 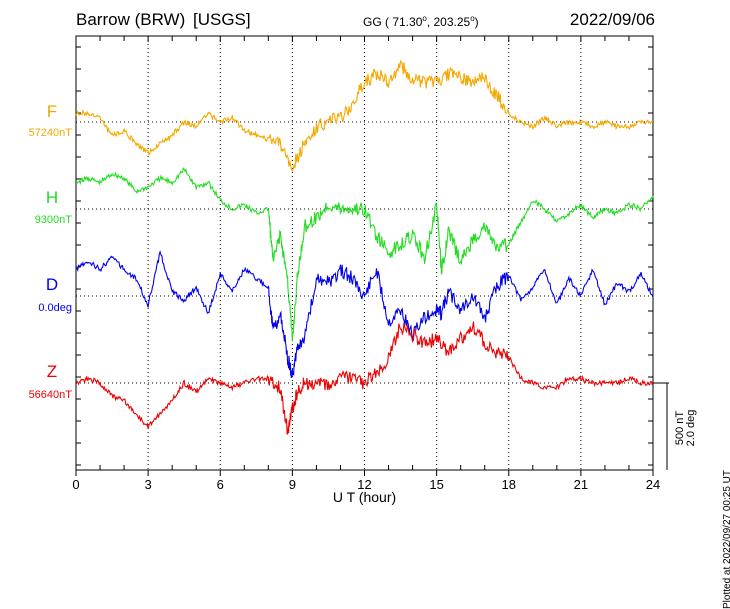 I want to click on series-label-Z: Z, so click(x=52, y=371).